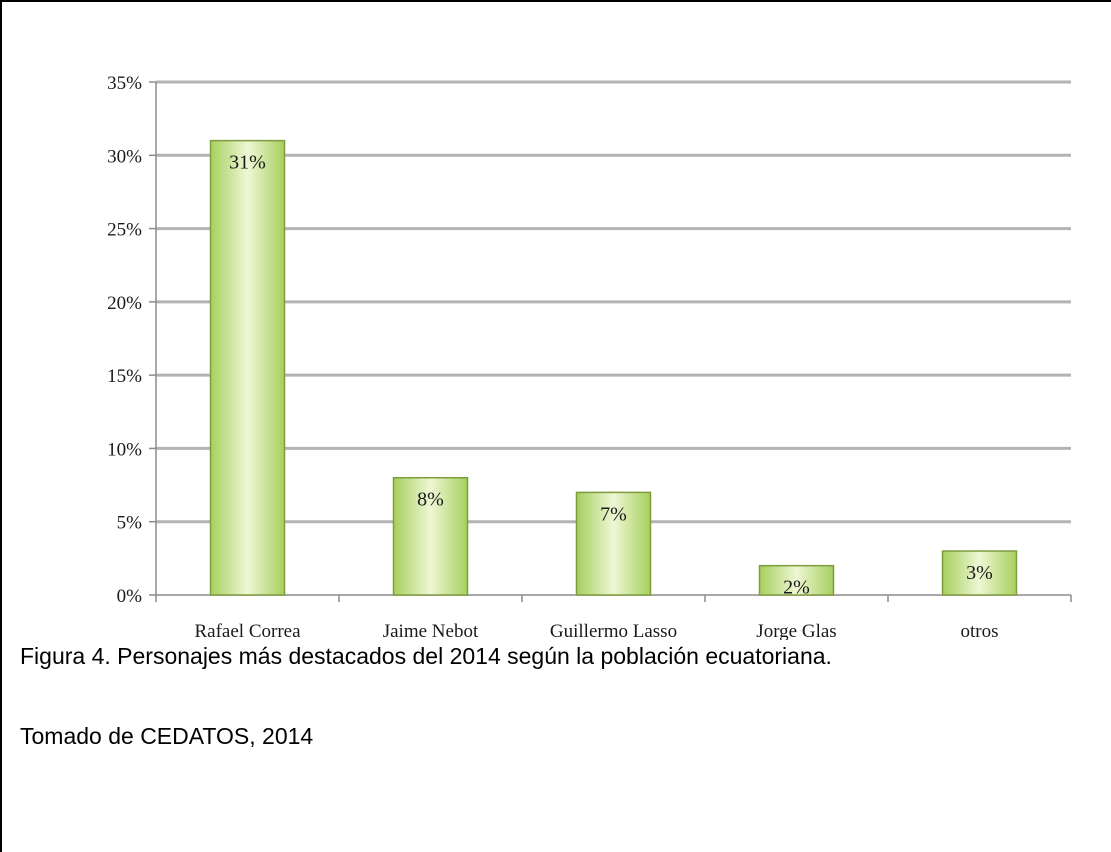 This screenshot has width=1111, height=852. I want to click on category-label: Rafael Correa, so click(247, 630).